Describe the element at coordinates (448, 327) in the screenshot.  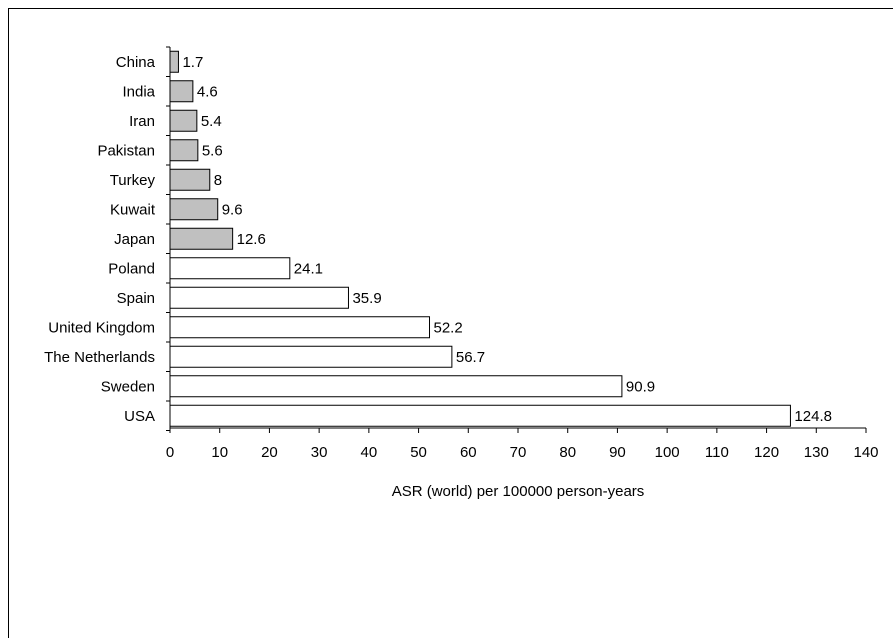
I see `value-label: 52.2` at that location.